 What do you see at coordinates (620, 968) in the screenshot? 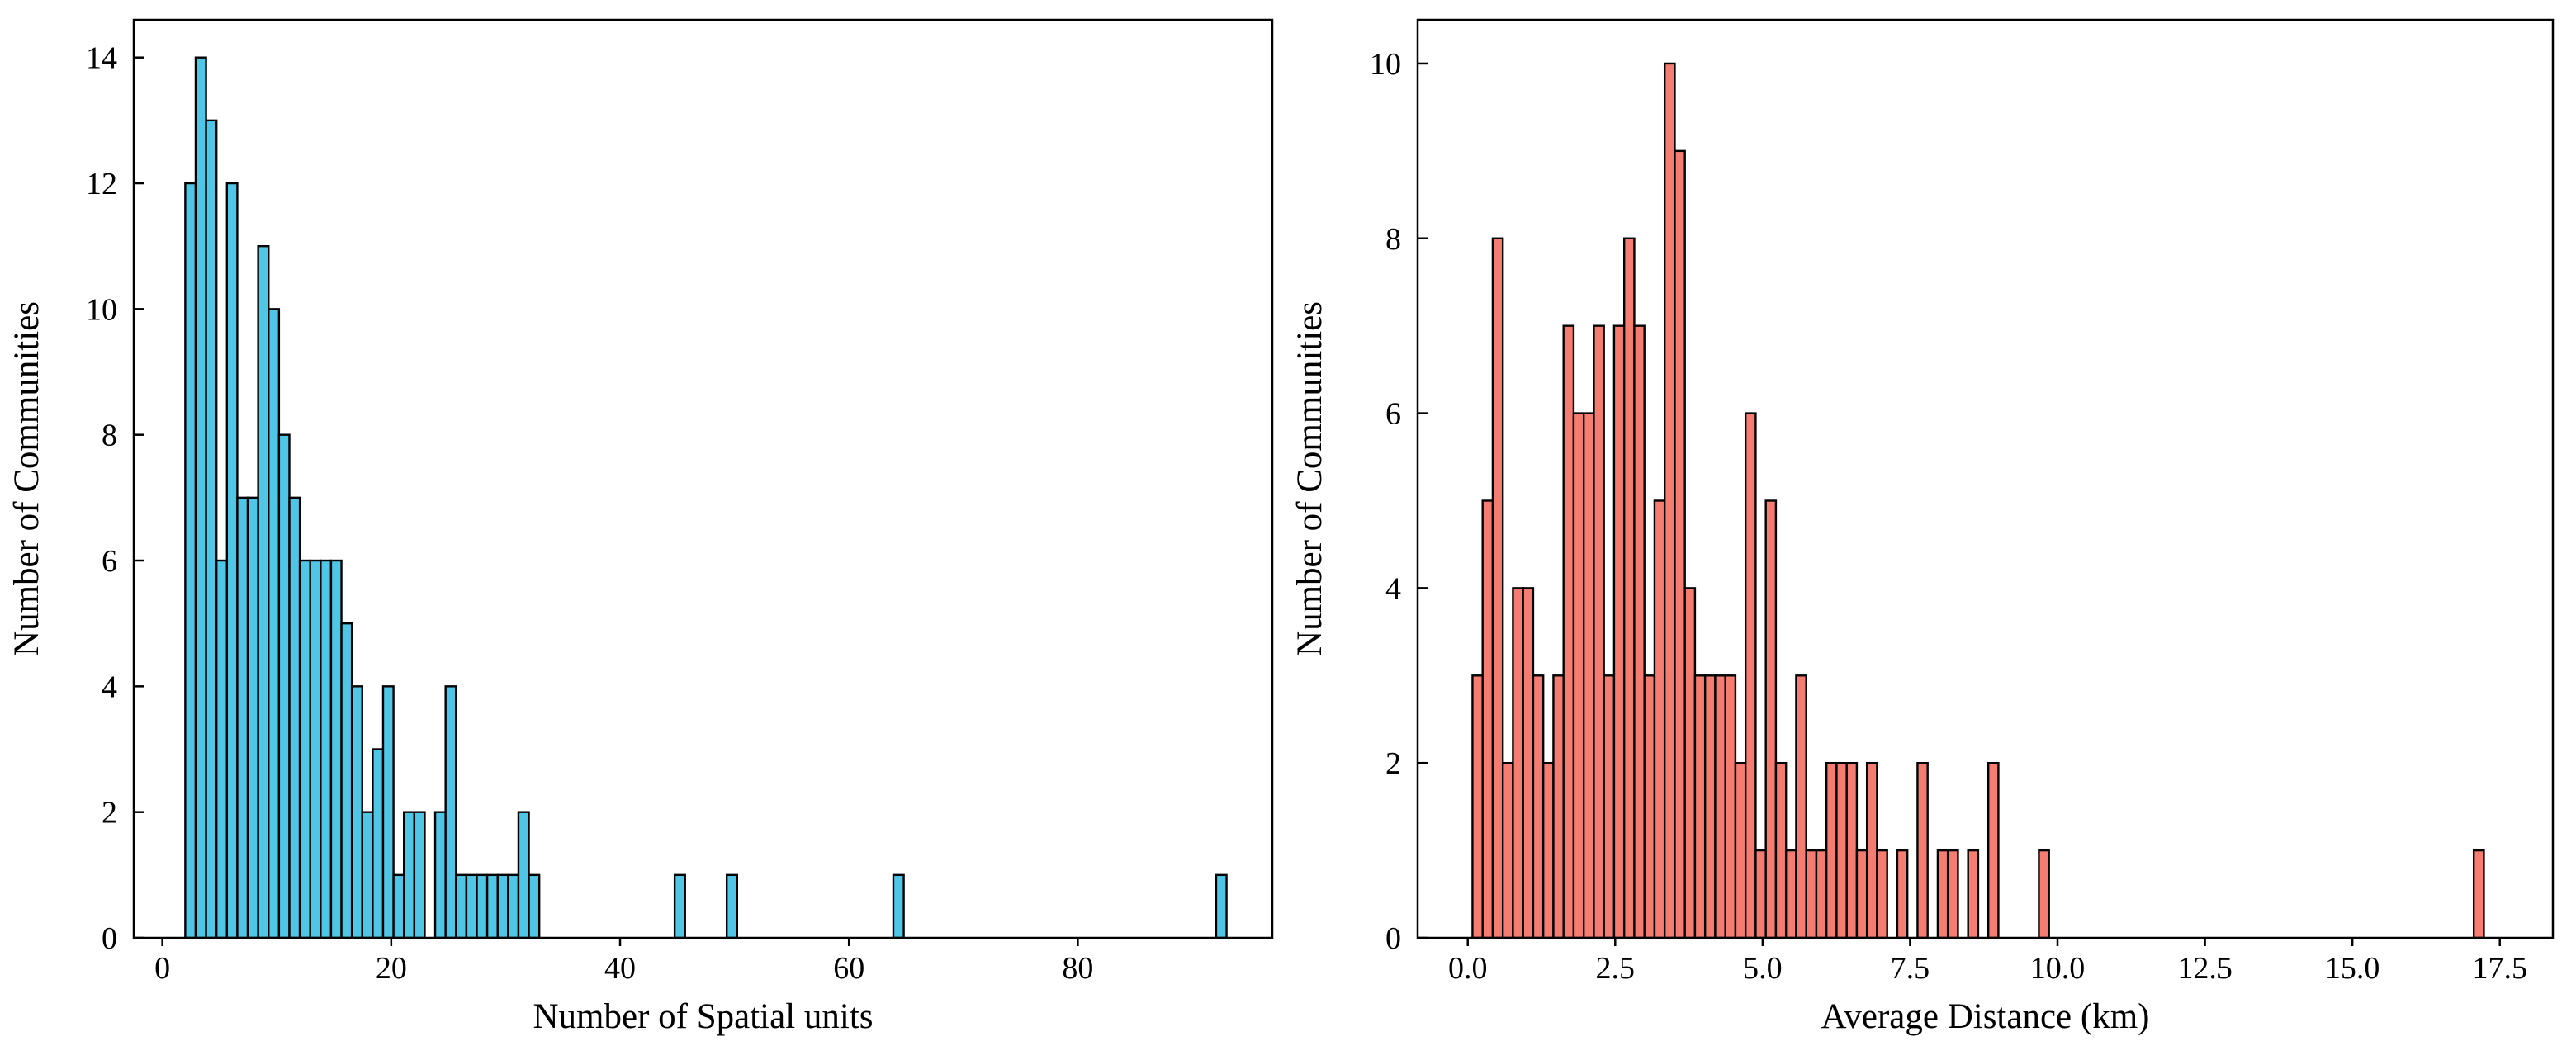
I see `x-tick-label: 40` at bounding box center [620, 968].